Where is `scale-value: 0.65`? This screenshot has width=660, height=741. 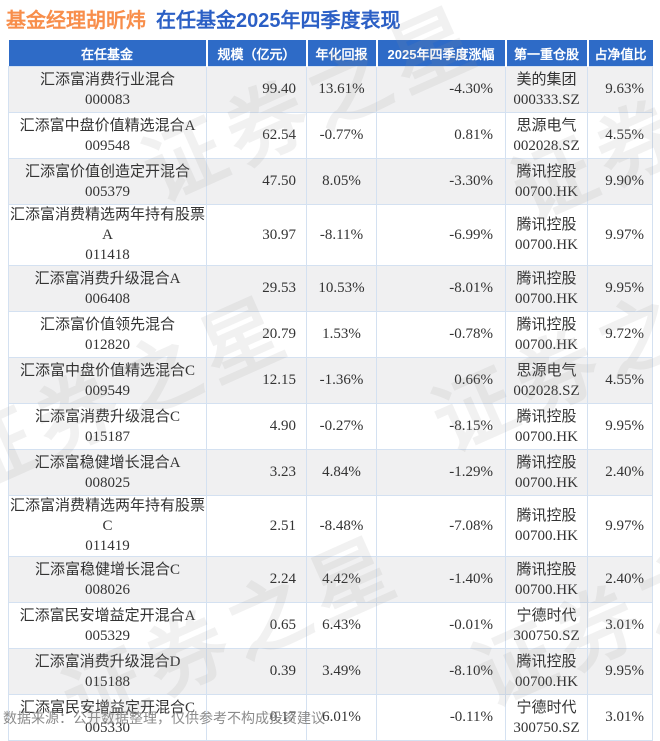 scale-value: 0.65 is located at coordinates (256, 625).